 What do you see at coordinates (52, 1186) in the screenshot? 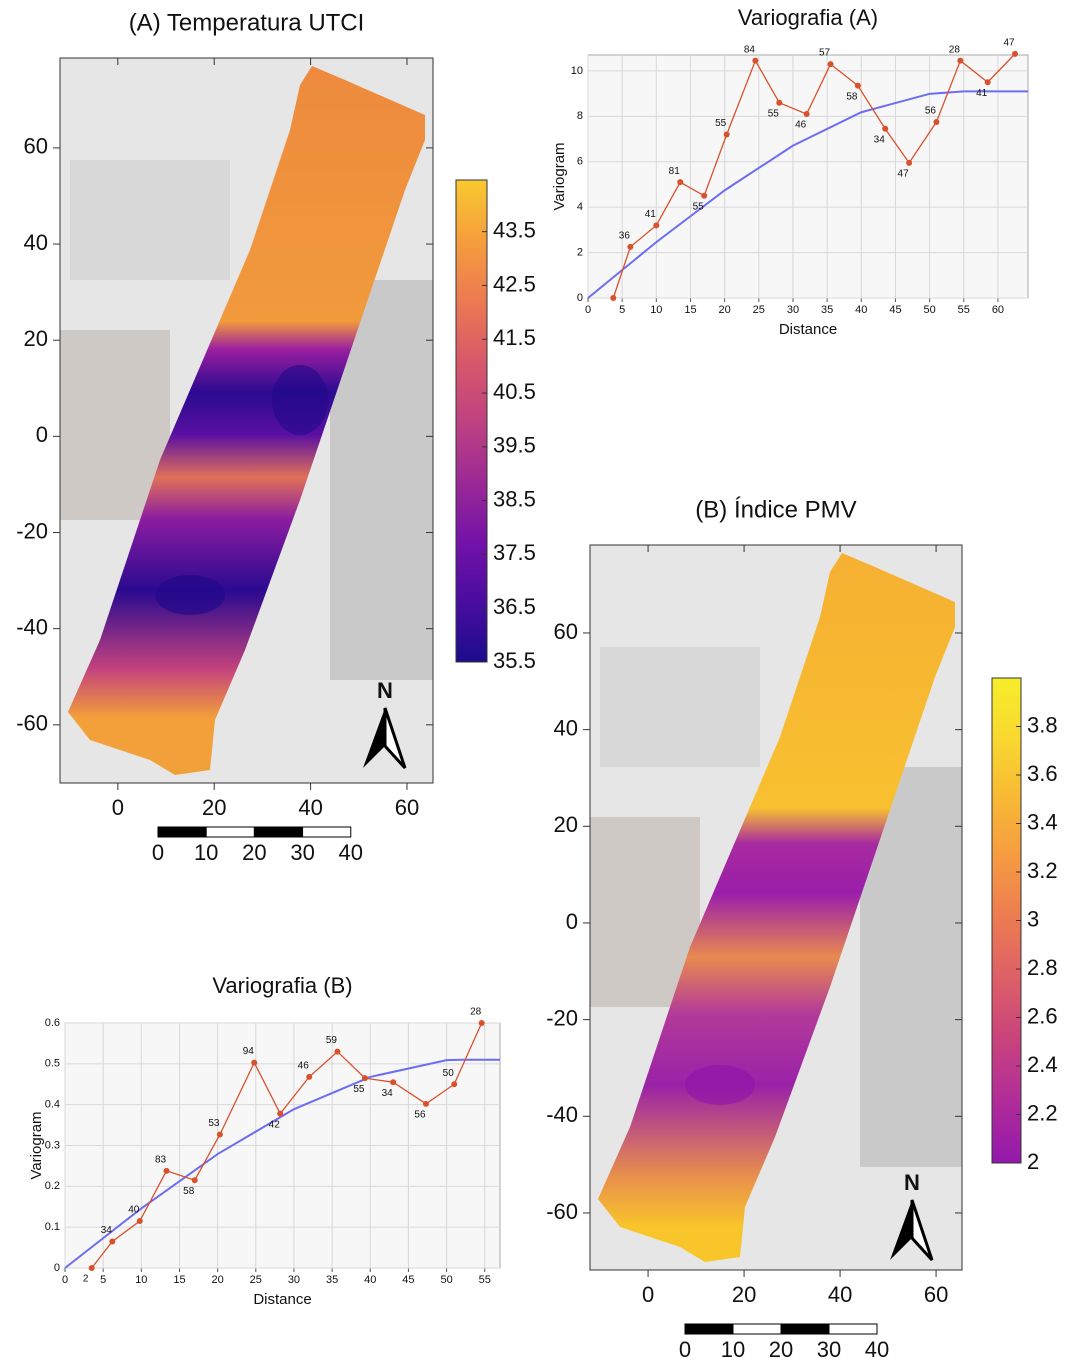
I see `y-tick-label: 0.2` at bounding box center [52, 1186].